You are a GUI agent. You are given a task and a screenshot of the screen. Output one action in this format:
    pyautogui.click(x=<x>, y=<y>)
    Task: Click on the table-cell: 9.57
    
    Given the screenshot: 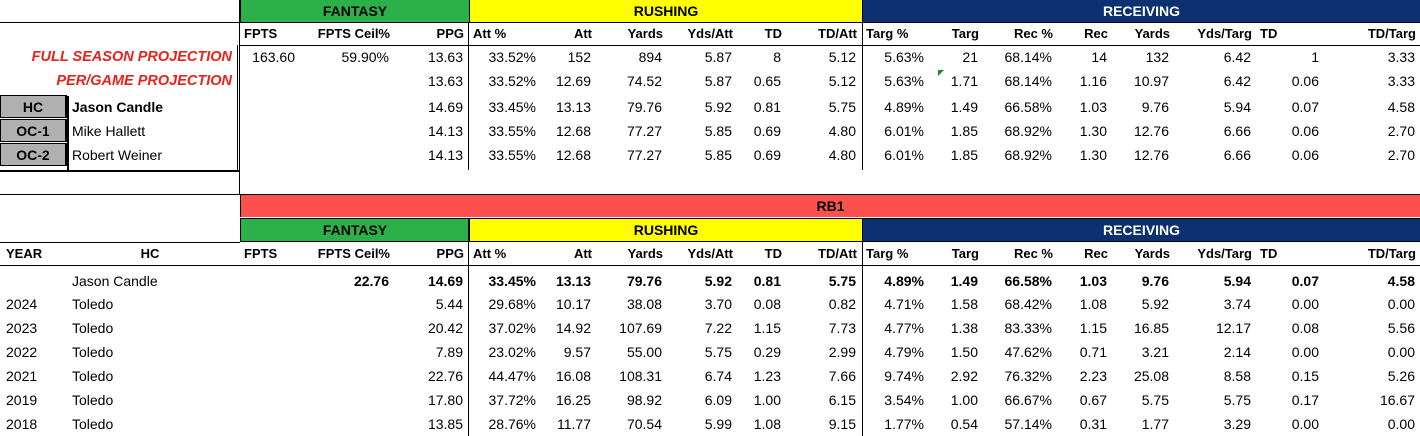 What is the action you would take?
    pyautogui.click(x=577, y=352)
    